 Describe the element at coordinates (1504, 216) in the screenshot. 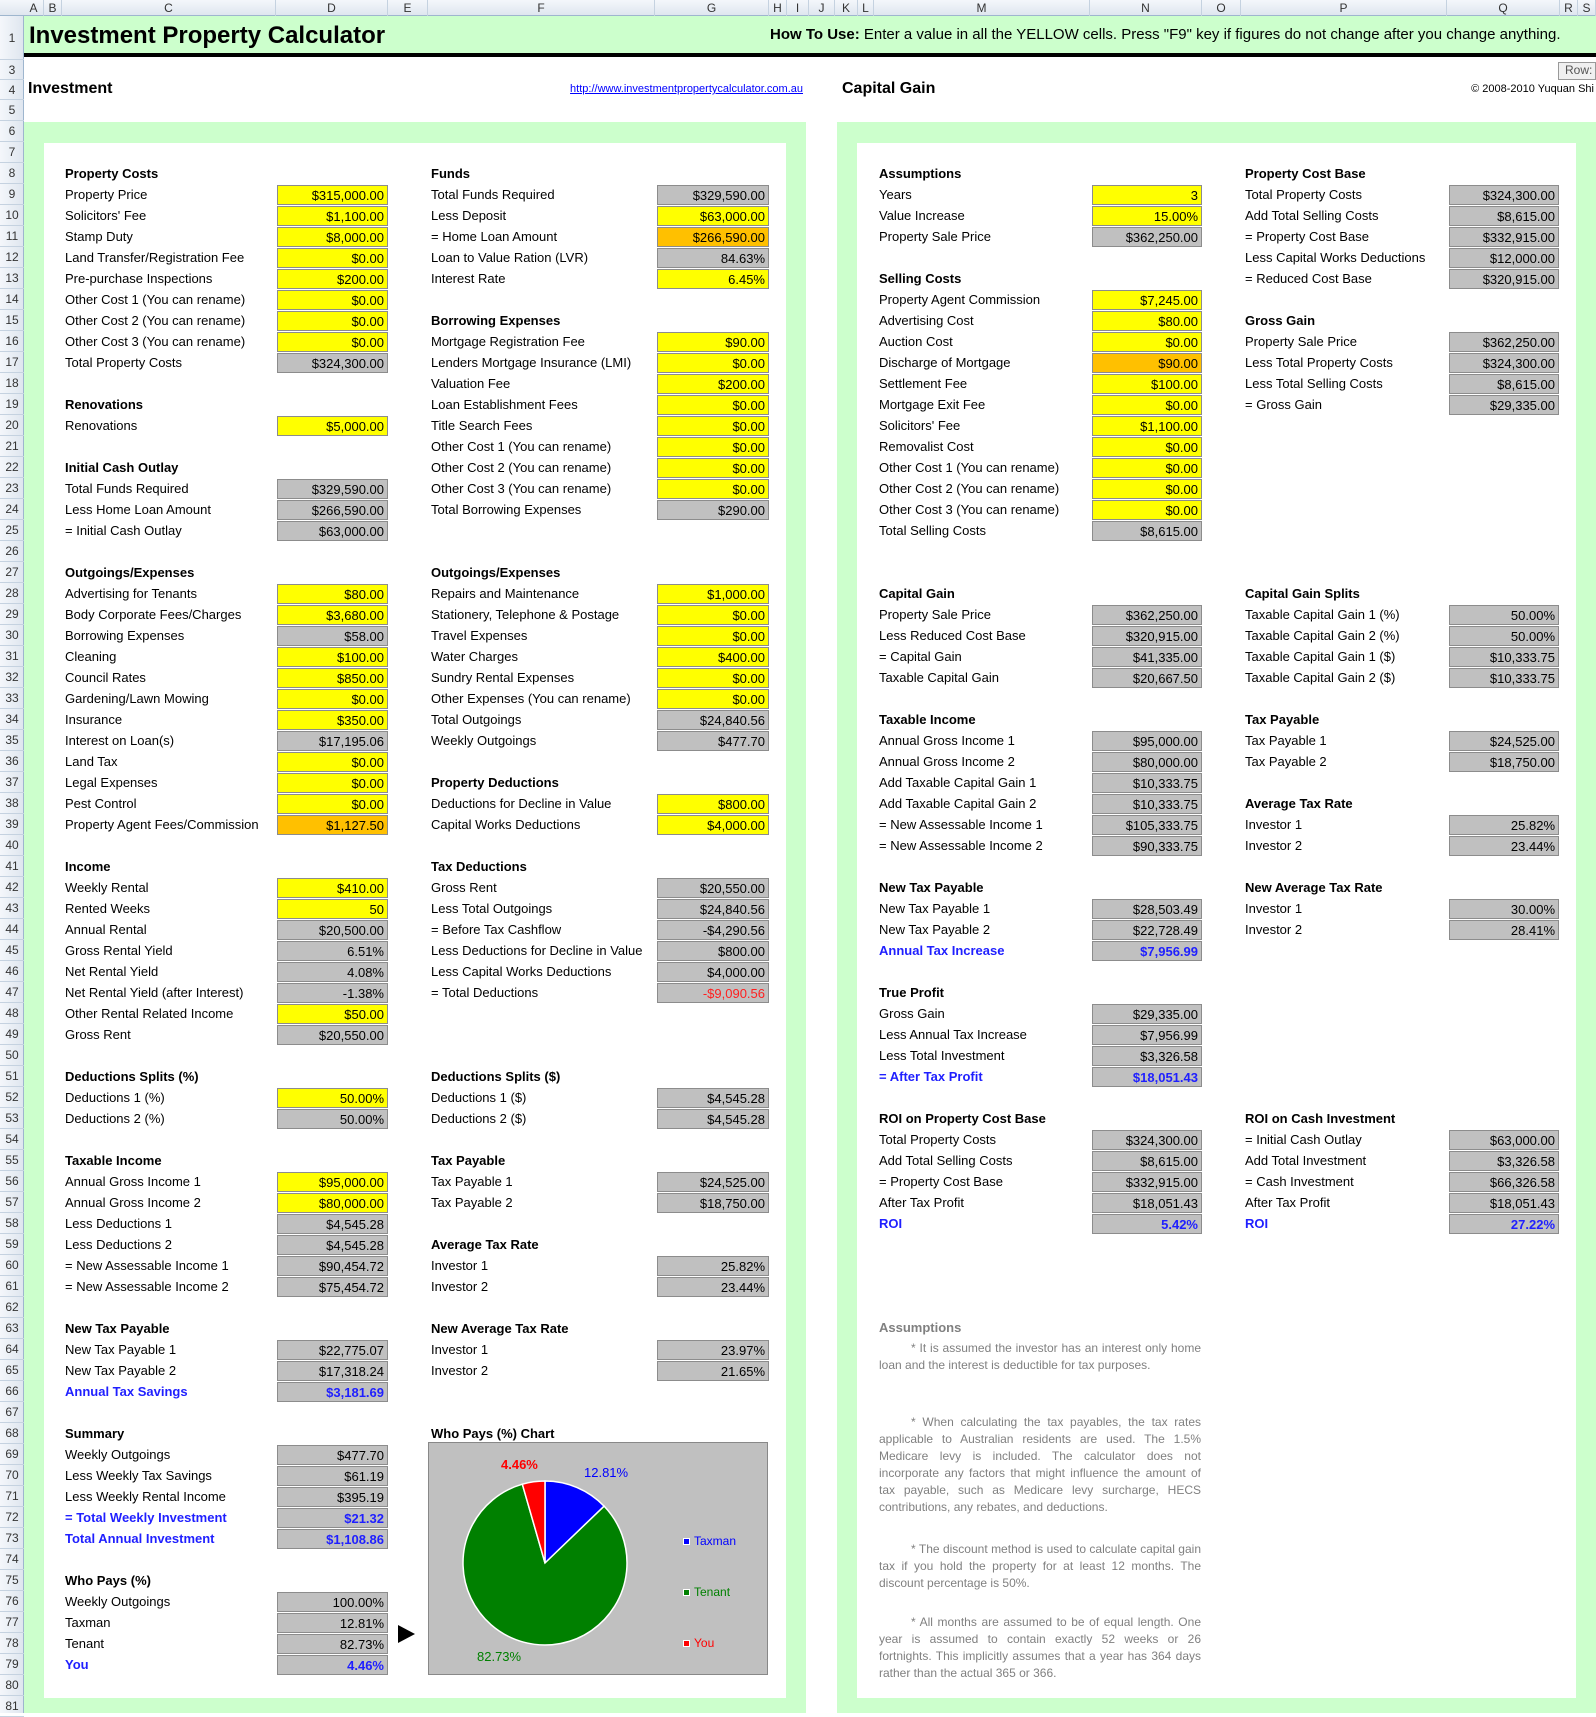

I see `value-cell: $8,615.00` at that location.